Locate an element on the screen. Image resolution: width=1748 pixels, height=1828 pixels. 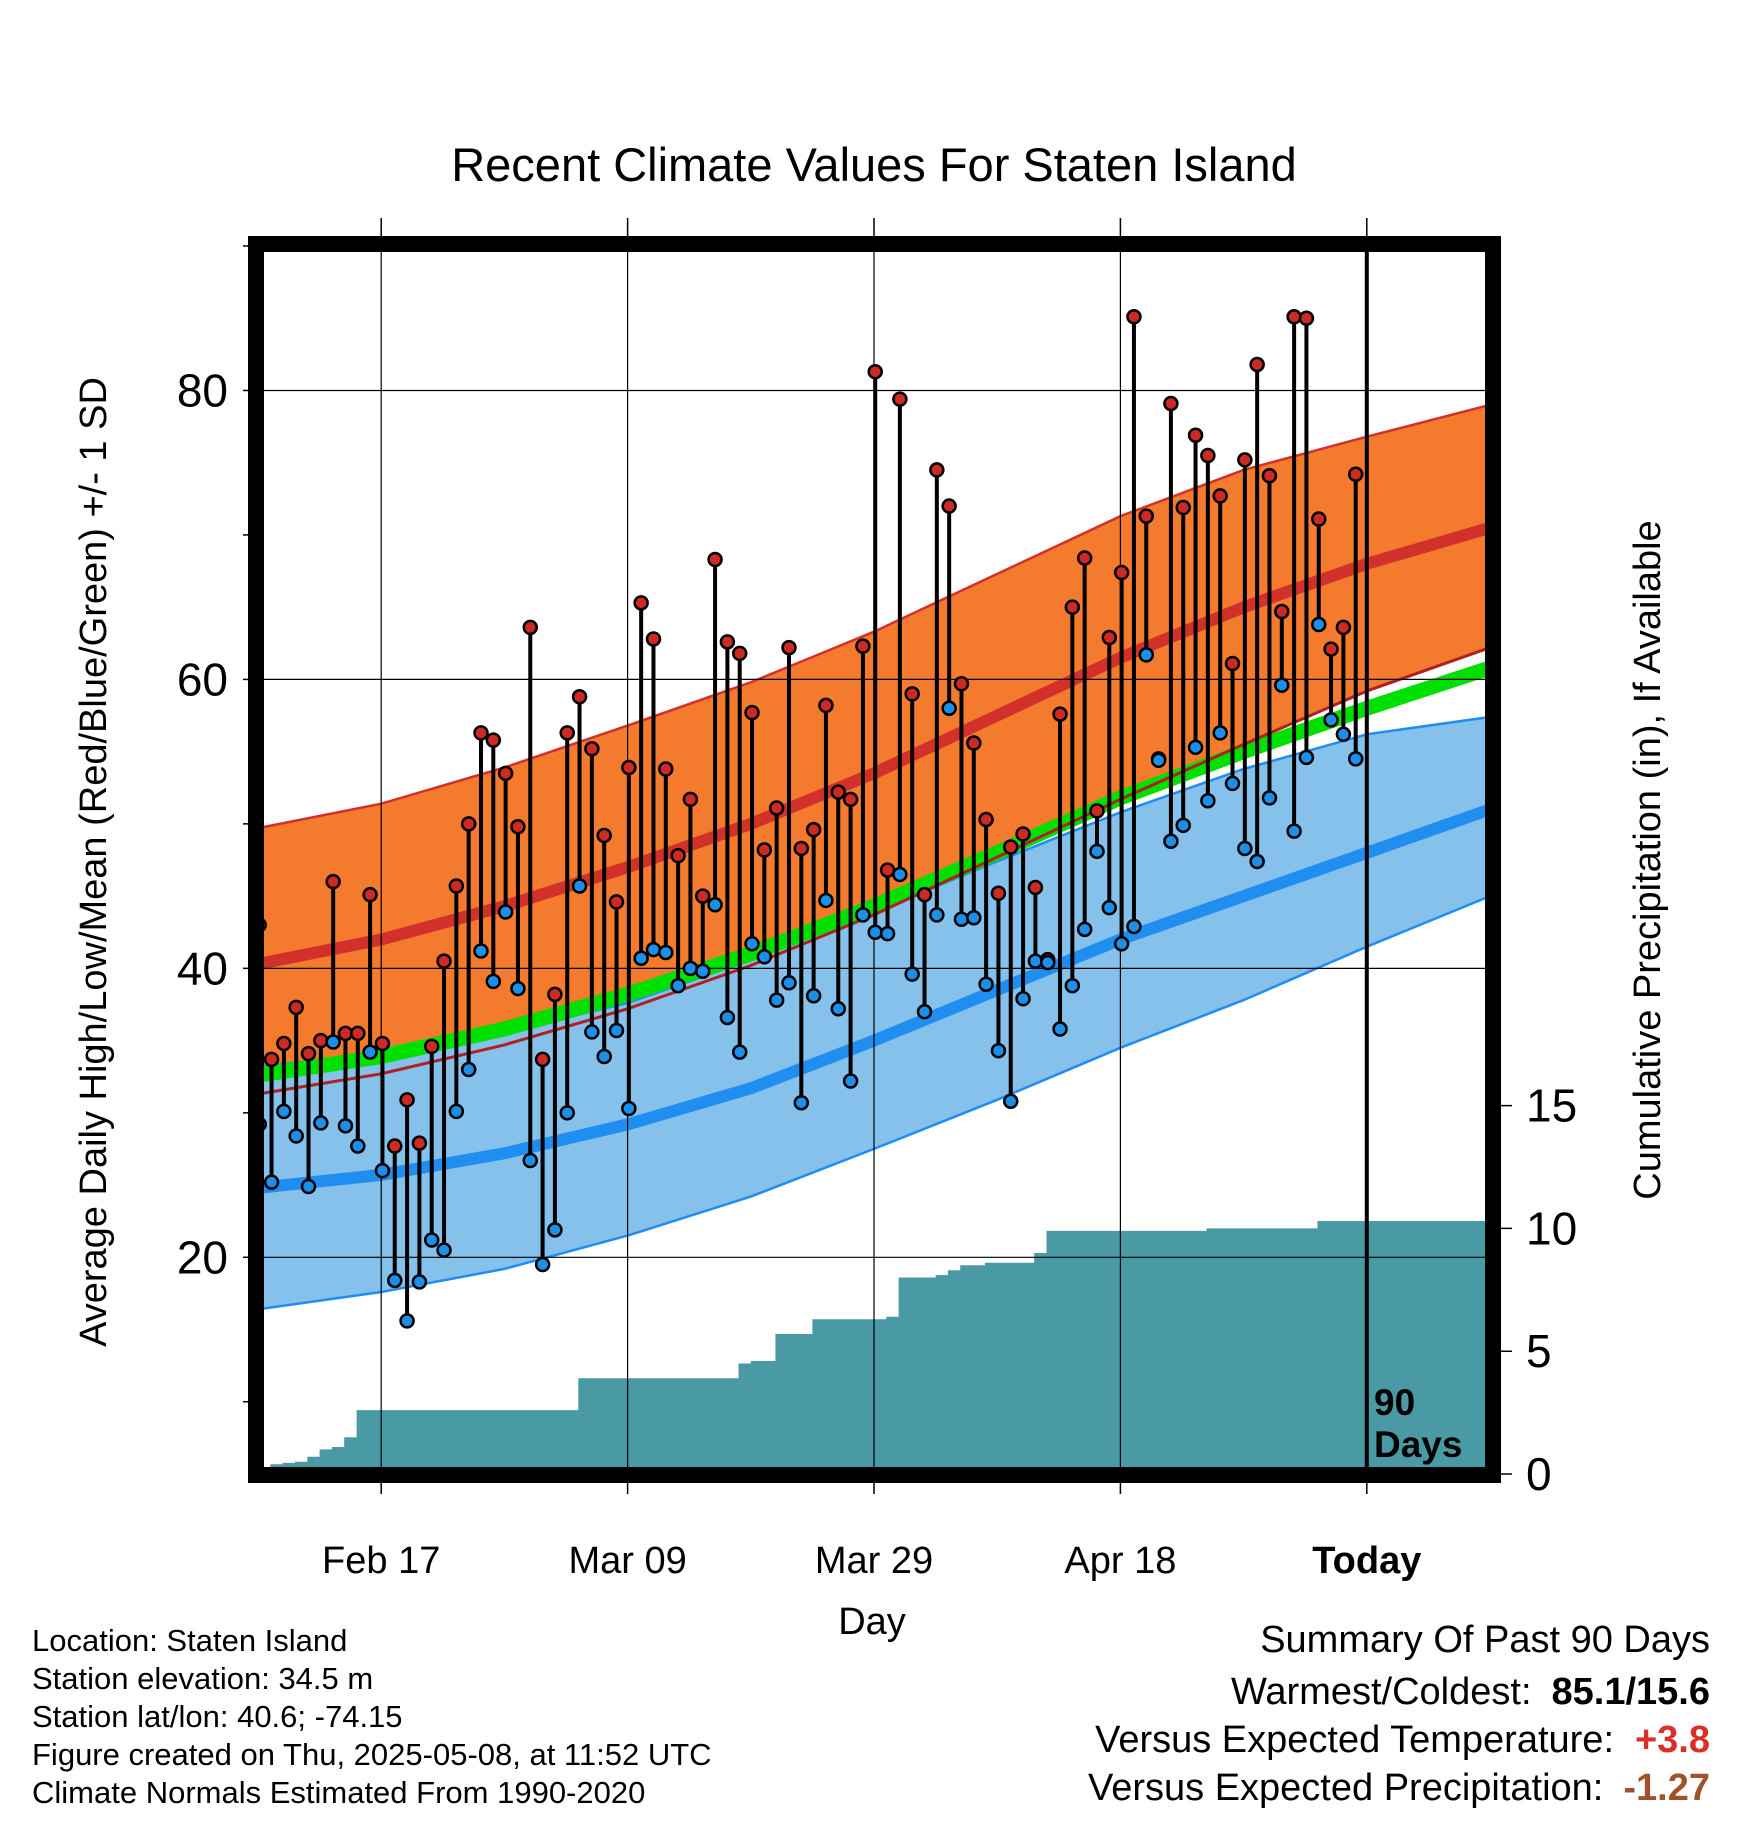
y2-tick-label: 5 is located at coordinates (1539, 1351).